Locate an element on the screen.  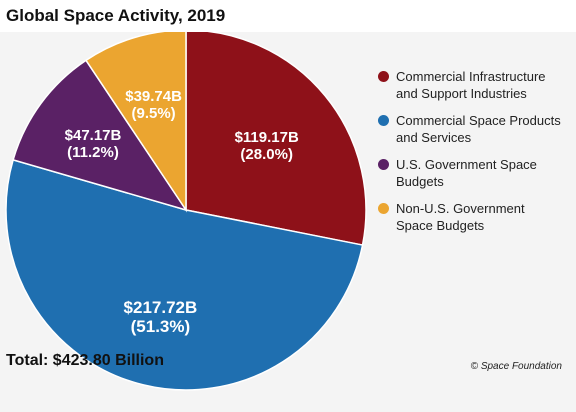
legend-item-us-government: U.S. Government Space Budgets is located at coordinates (474, 173).